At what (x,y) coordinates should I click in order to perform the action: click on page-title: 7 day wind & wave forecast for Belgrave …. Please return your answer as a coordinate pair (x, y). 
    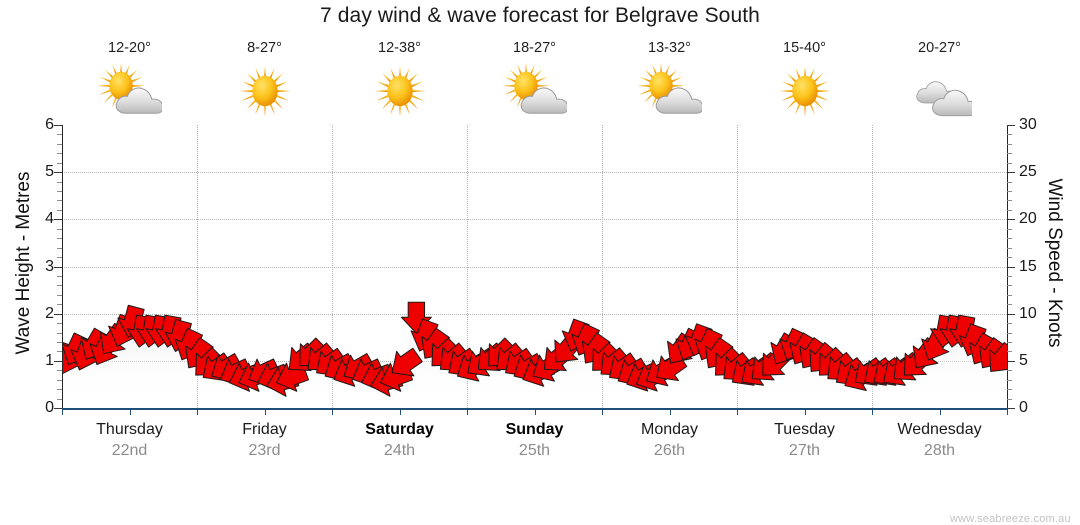
    Looking at the image, I should click on (540, 15).